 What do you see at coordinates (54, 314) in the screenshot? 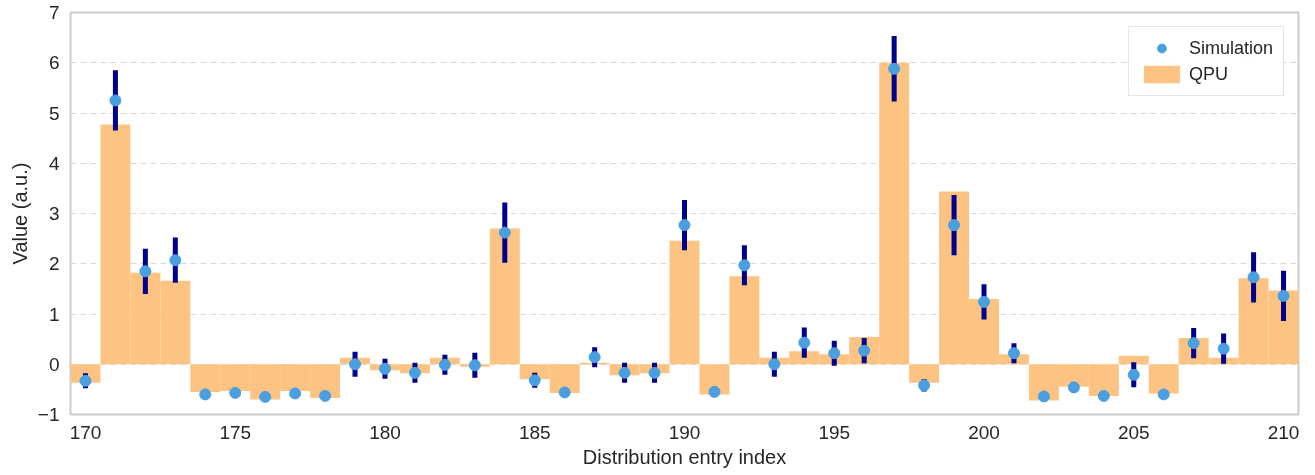
I see `y-tick-label: 1` at bounding box center [54, 314].